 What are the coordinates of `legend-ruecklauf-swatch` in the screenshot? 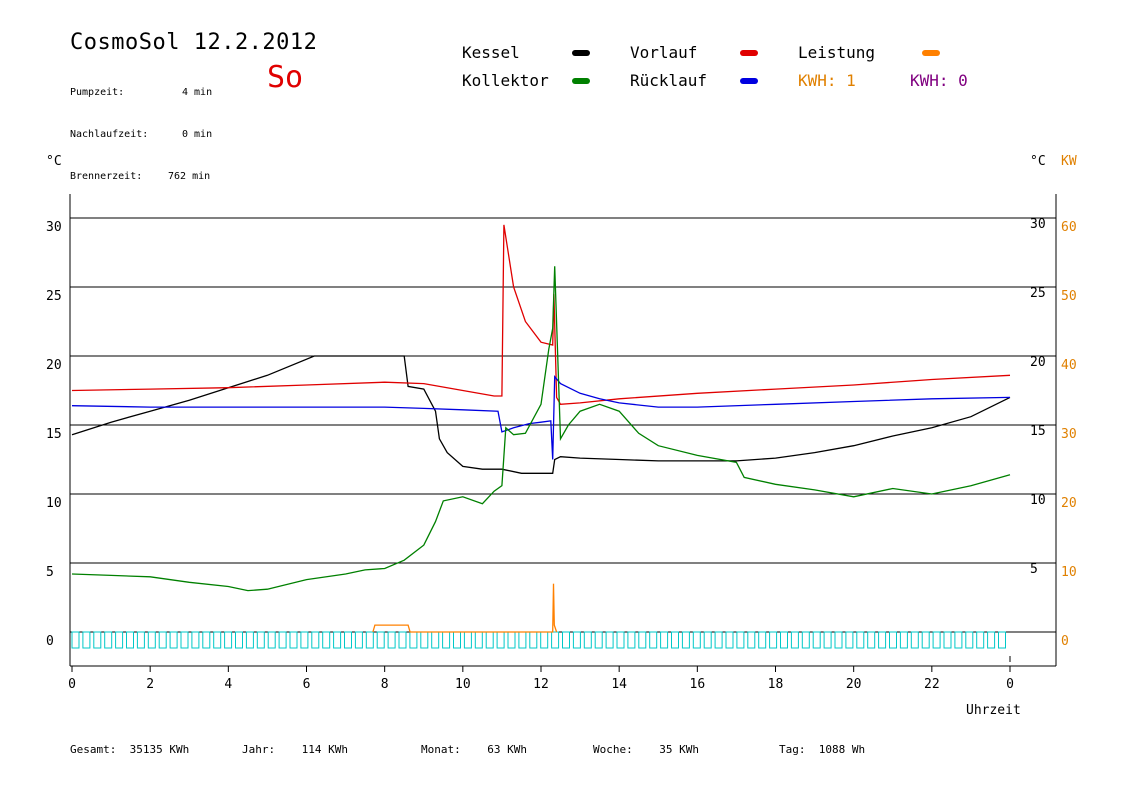 It's located at (749, 81).